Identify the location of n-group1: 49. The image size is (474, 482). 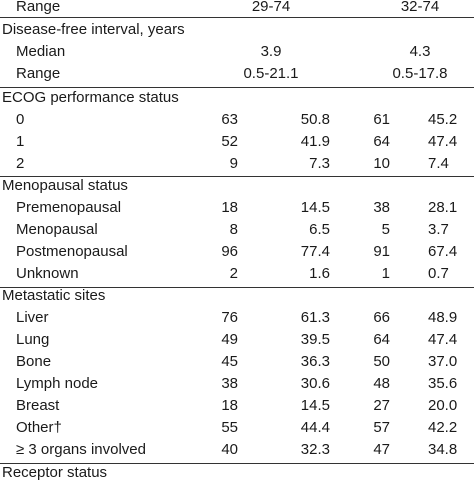
(229, 339).